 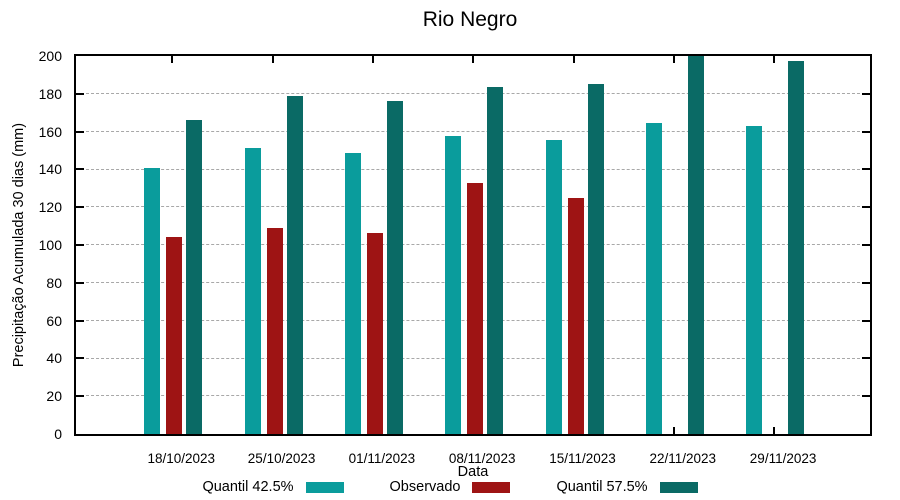 I want to click on y-tick-label: 180, so click(x=50, y=93).